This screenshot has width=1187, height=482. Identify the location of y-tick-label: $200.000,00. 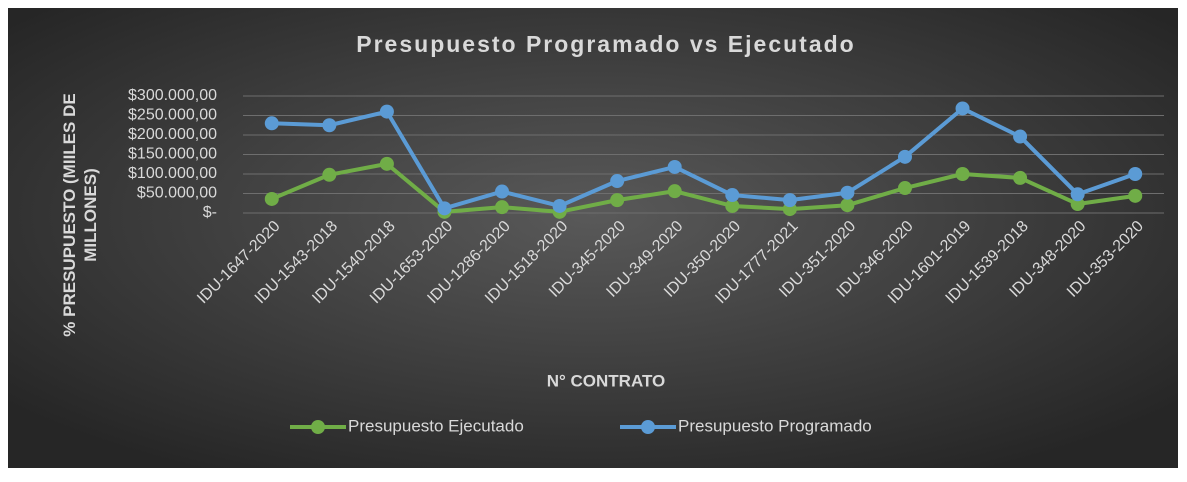
(172, 134).